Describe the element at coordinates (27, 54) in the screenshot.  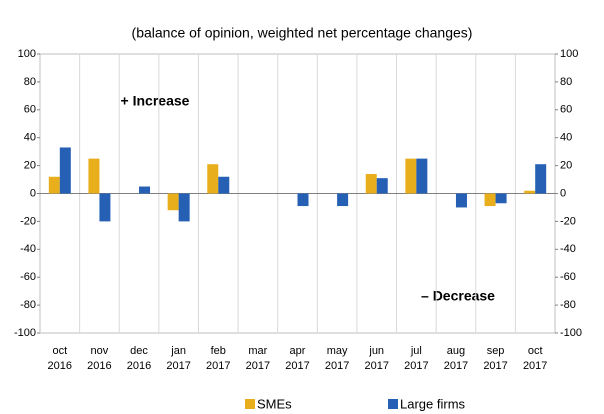
I see `y-tick-label: 100` at that location.